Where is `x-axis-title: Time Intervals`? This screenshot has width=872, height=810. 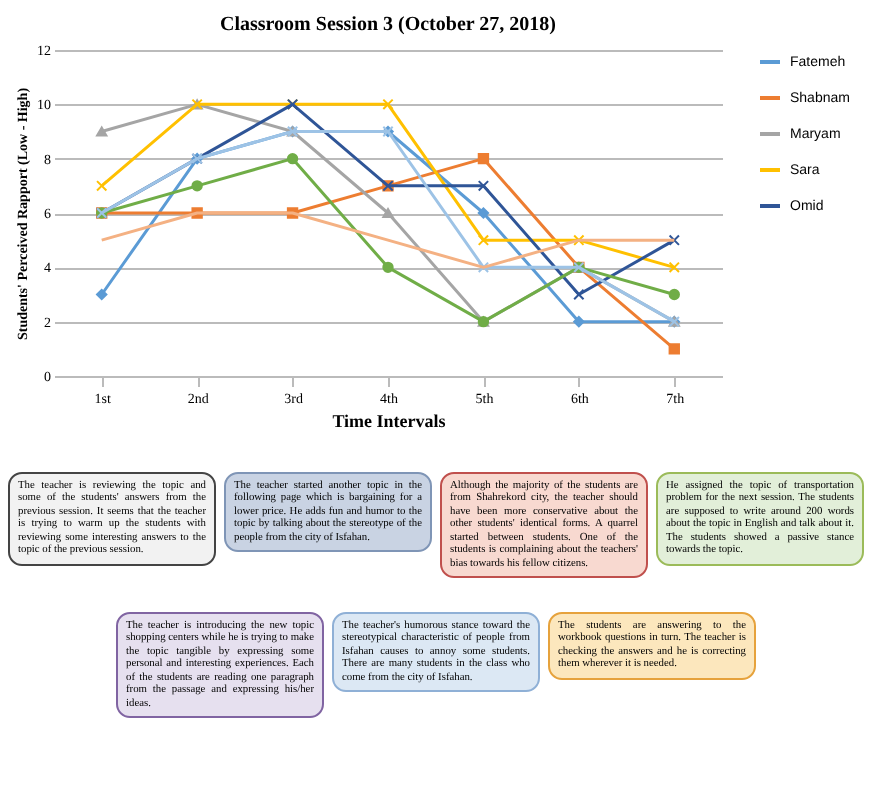 x-axis-title: Time Intervals is located at coordinates (389, 421).